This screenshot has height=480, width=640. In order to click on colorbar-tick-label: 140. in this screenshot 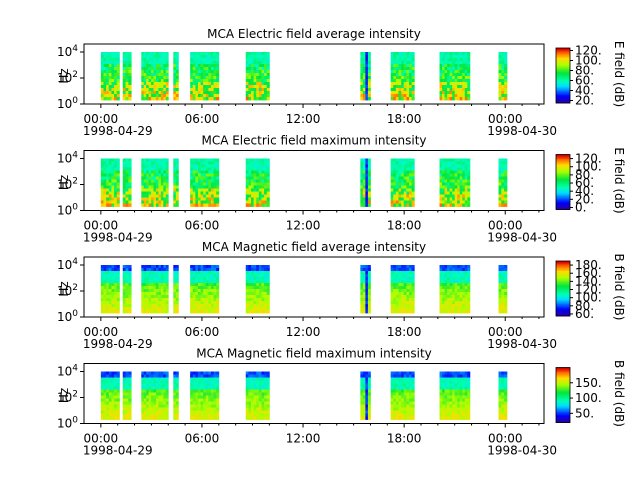, I will do `click(588, 281)`.